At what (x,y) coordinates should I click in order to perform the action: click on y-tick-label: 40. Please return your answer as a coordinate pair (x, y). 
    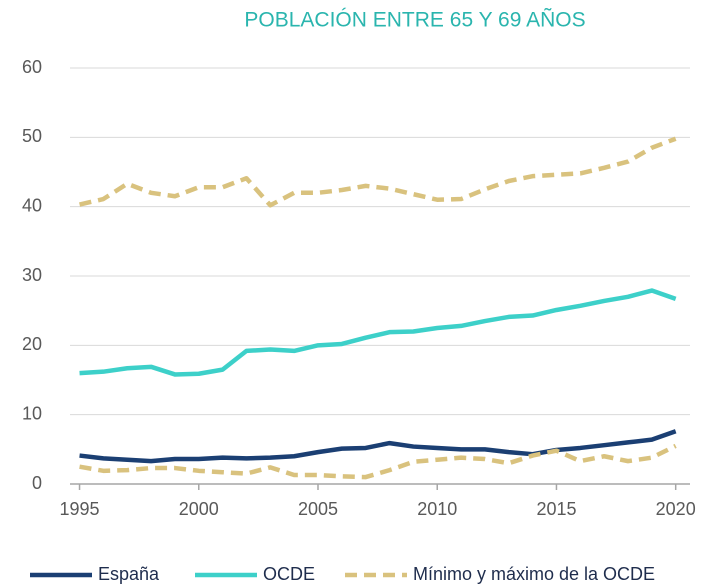
    Looking at the image, I should click on (32, 205).